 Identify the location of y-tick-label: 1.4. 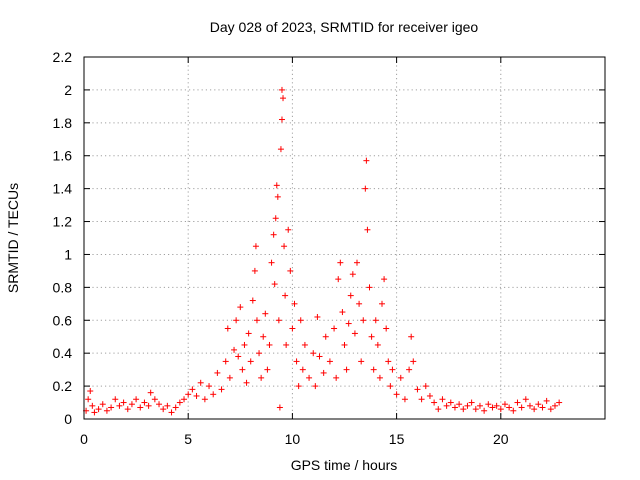
(63, 189).